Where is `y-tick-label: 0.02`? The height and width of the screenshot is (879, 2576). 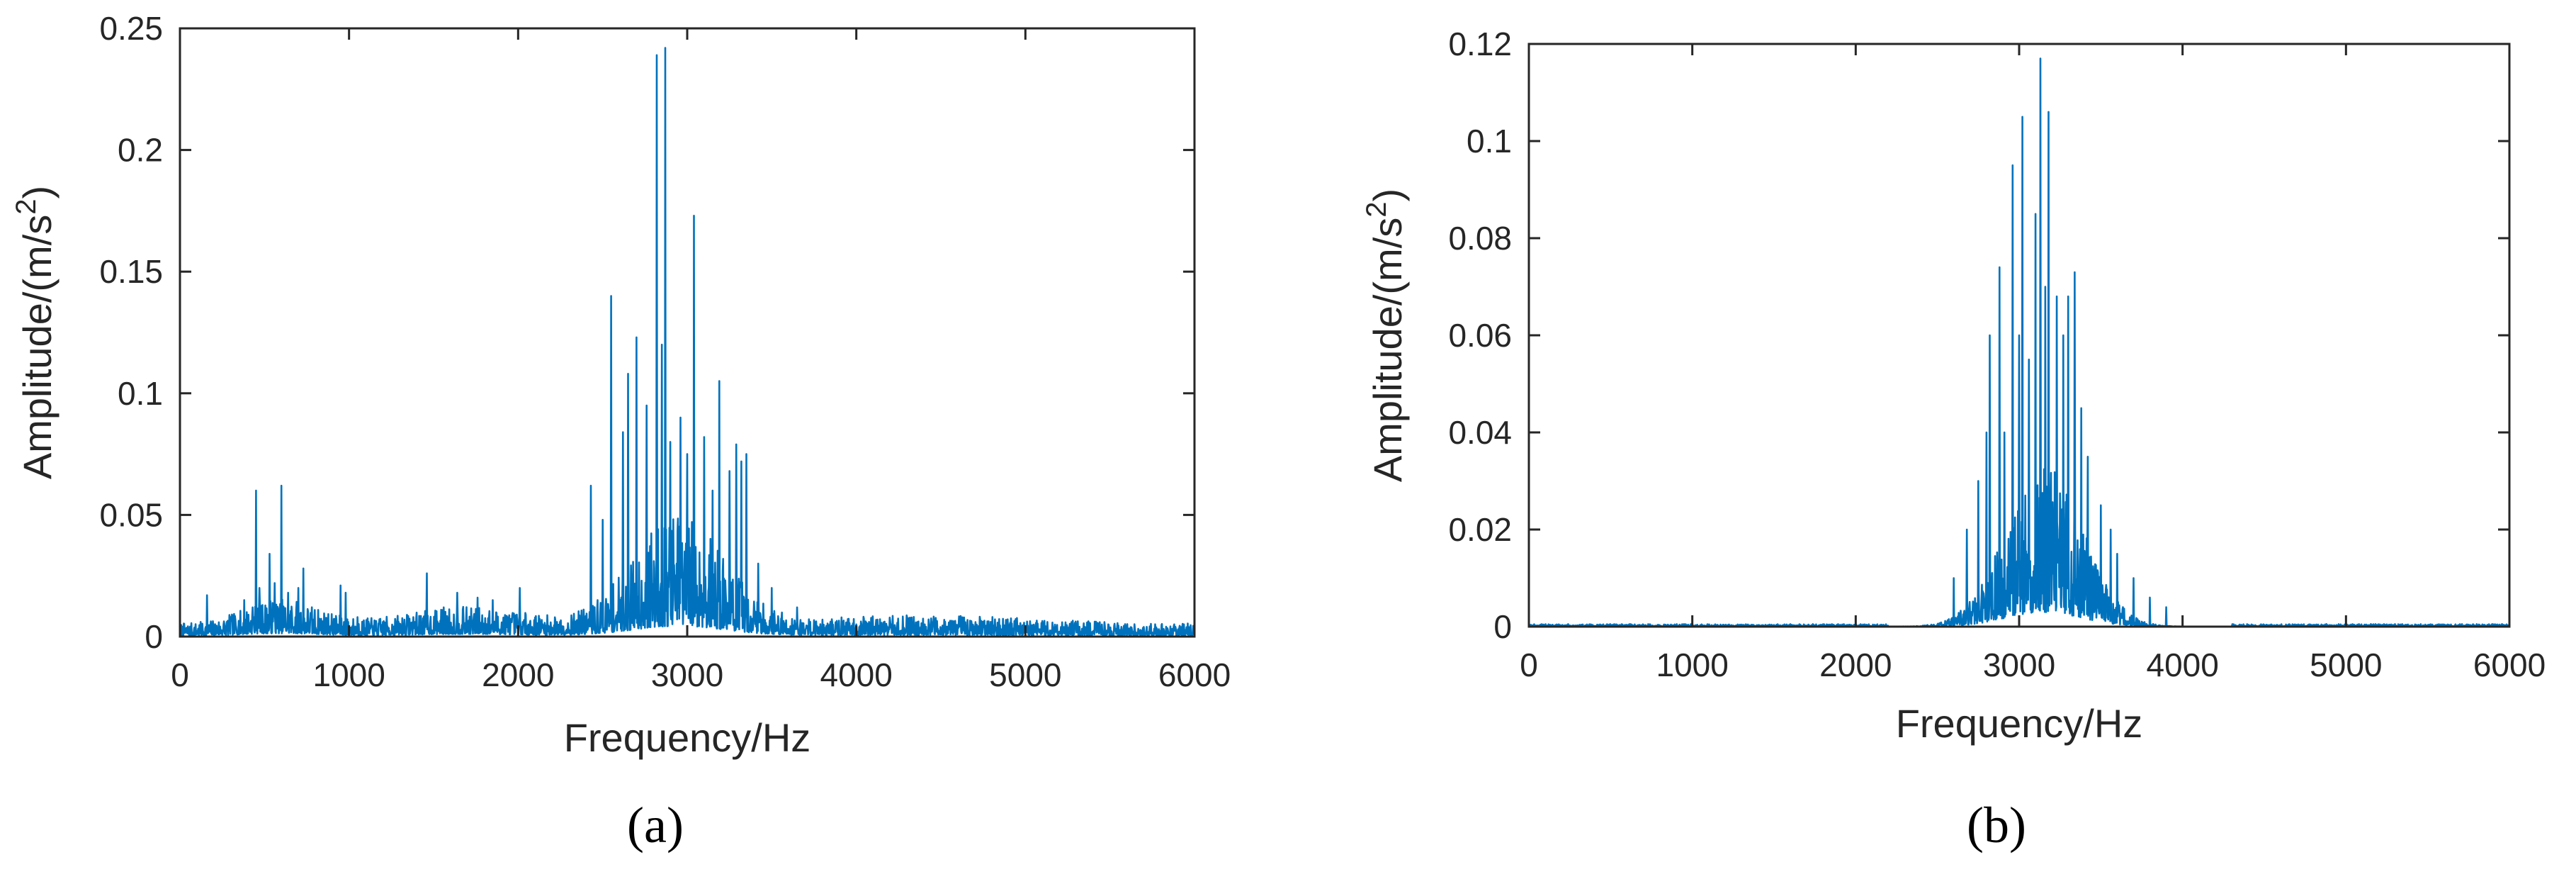
y-tick-label: 0.02 is located at coordinates (1480, 529).